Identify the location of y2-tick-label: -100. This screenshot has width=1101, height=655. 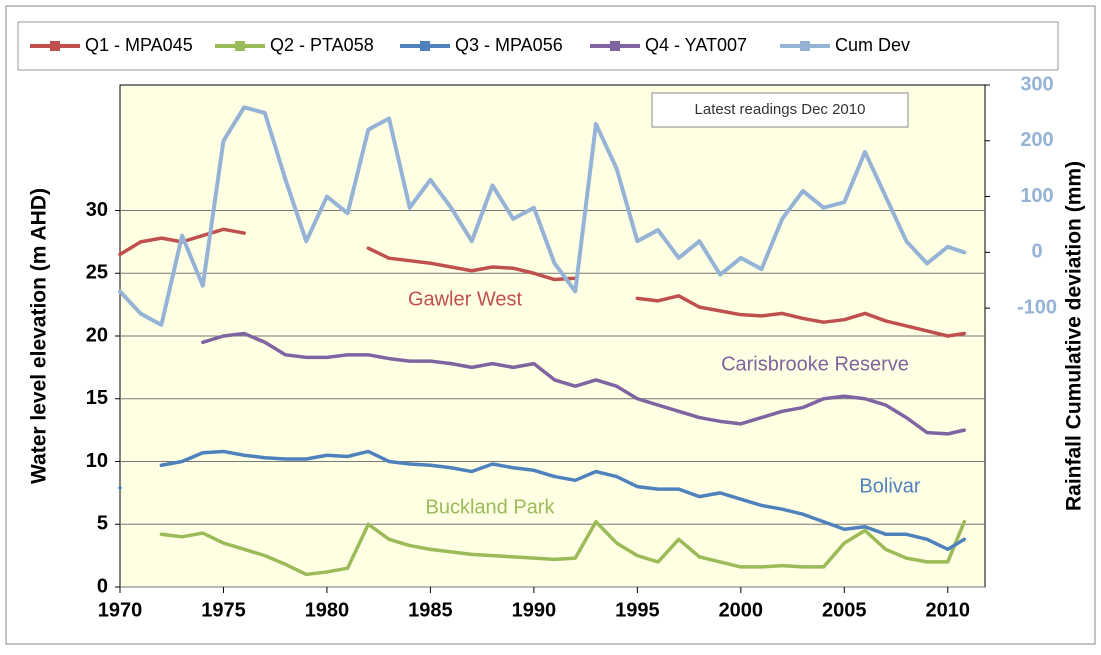
(1037, 307).